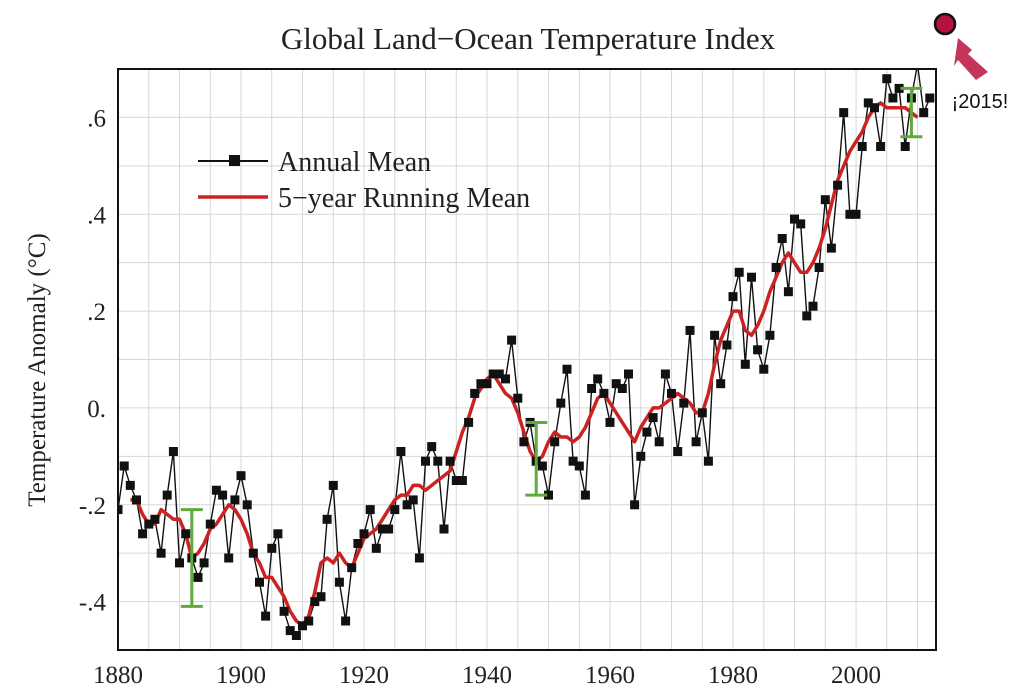  Describe the element at coordinates (354, 162) in the screenshot. I see `legend-annual-label: Annual Mean` at that location.